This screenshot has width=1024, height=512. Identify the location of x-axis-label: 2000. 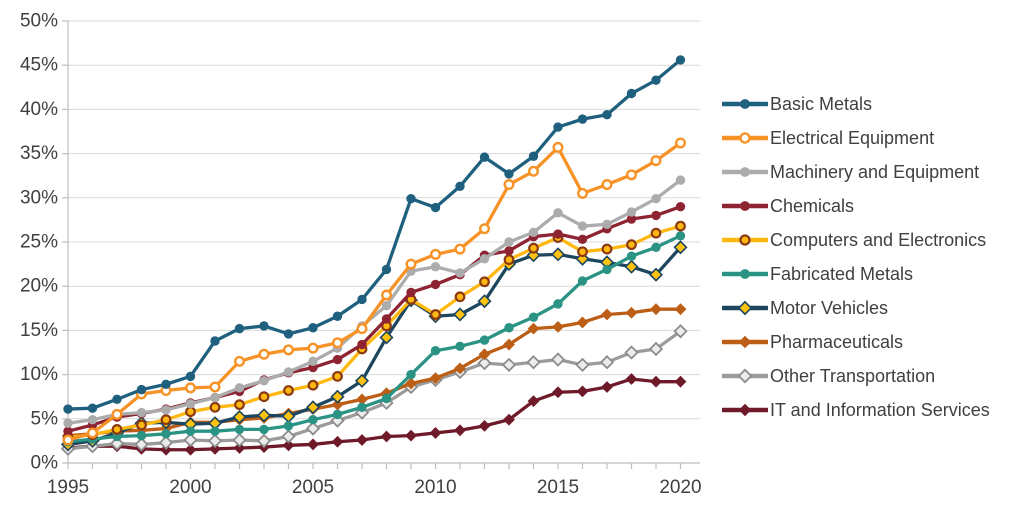
(190, 487).